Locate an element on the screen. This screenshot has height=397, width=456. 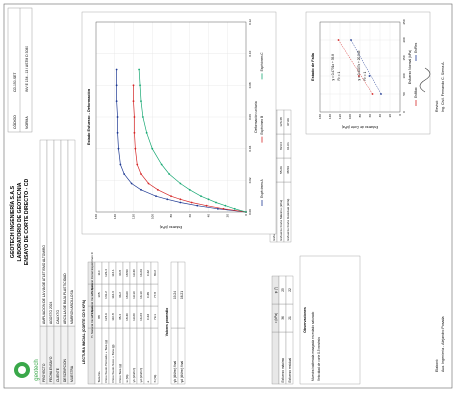
table-cell-text: 16.23 is located at coordinates (141, 317).